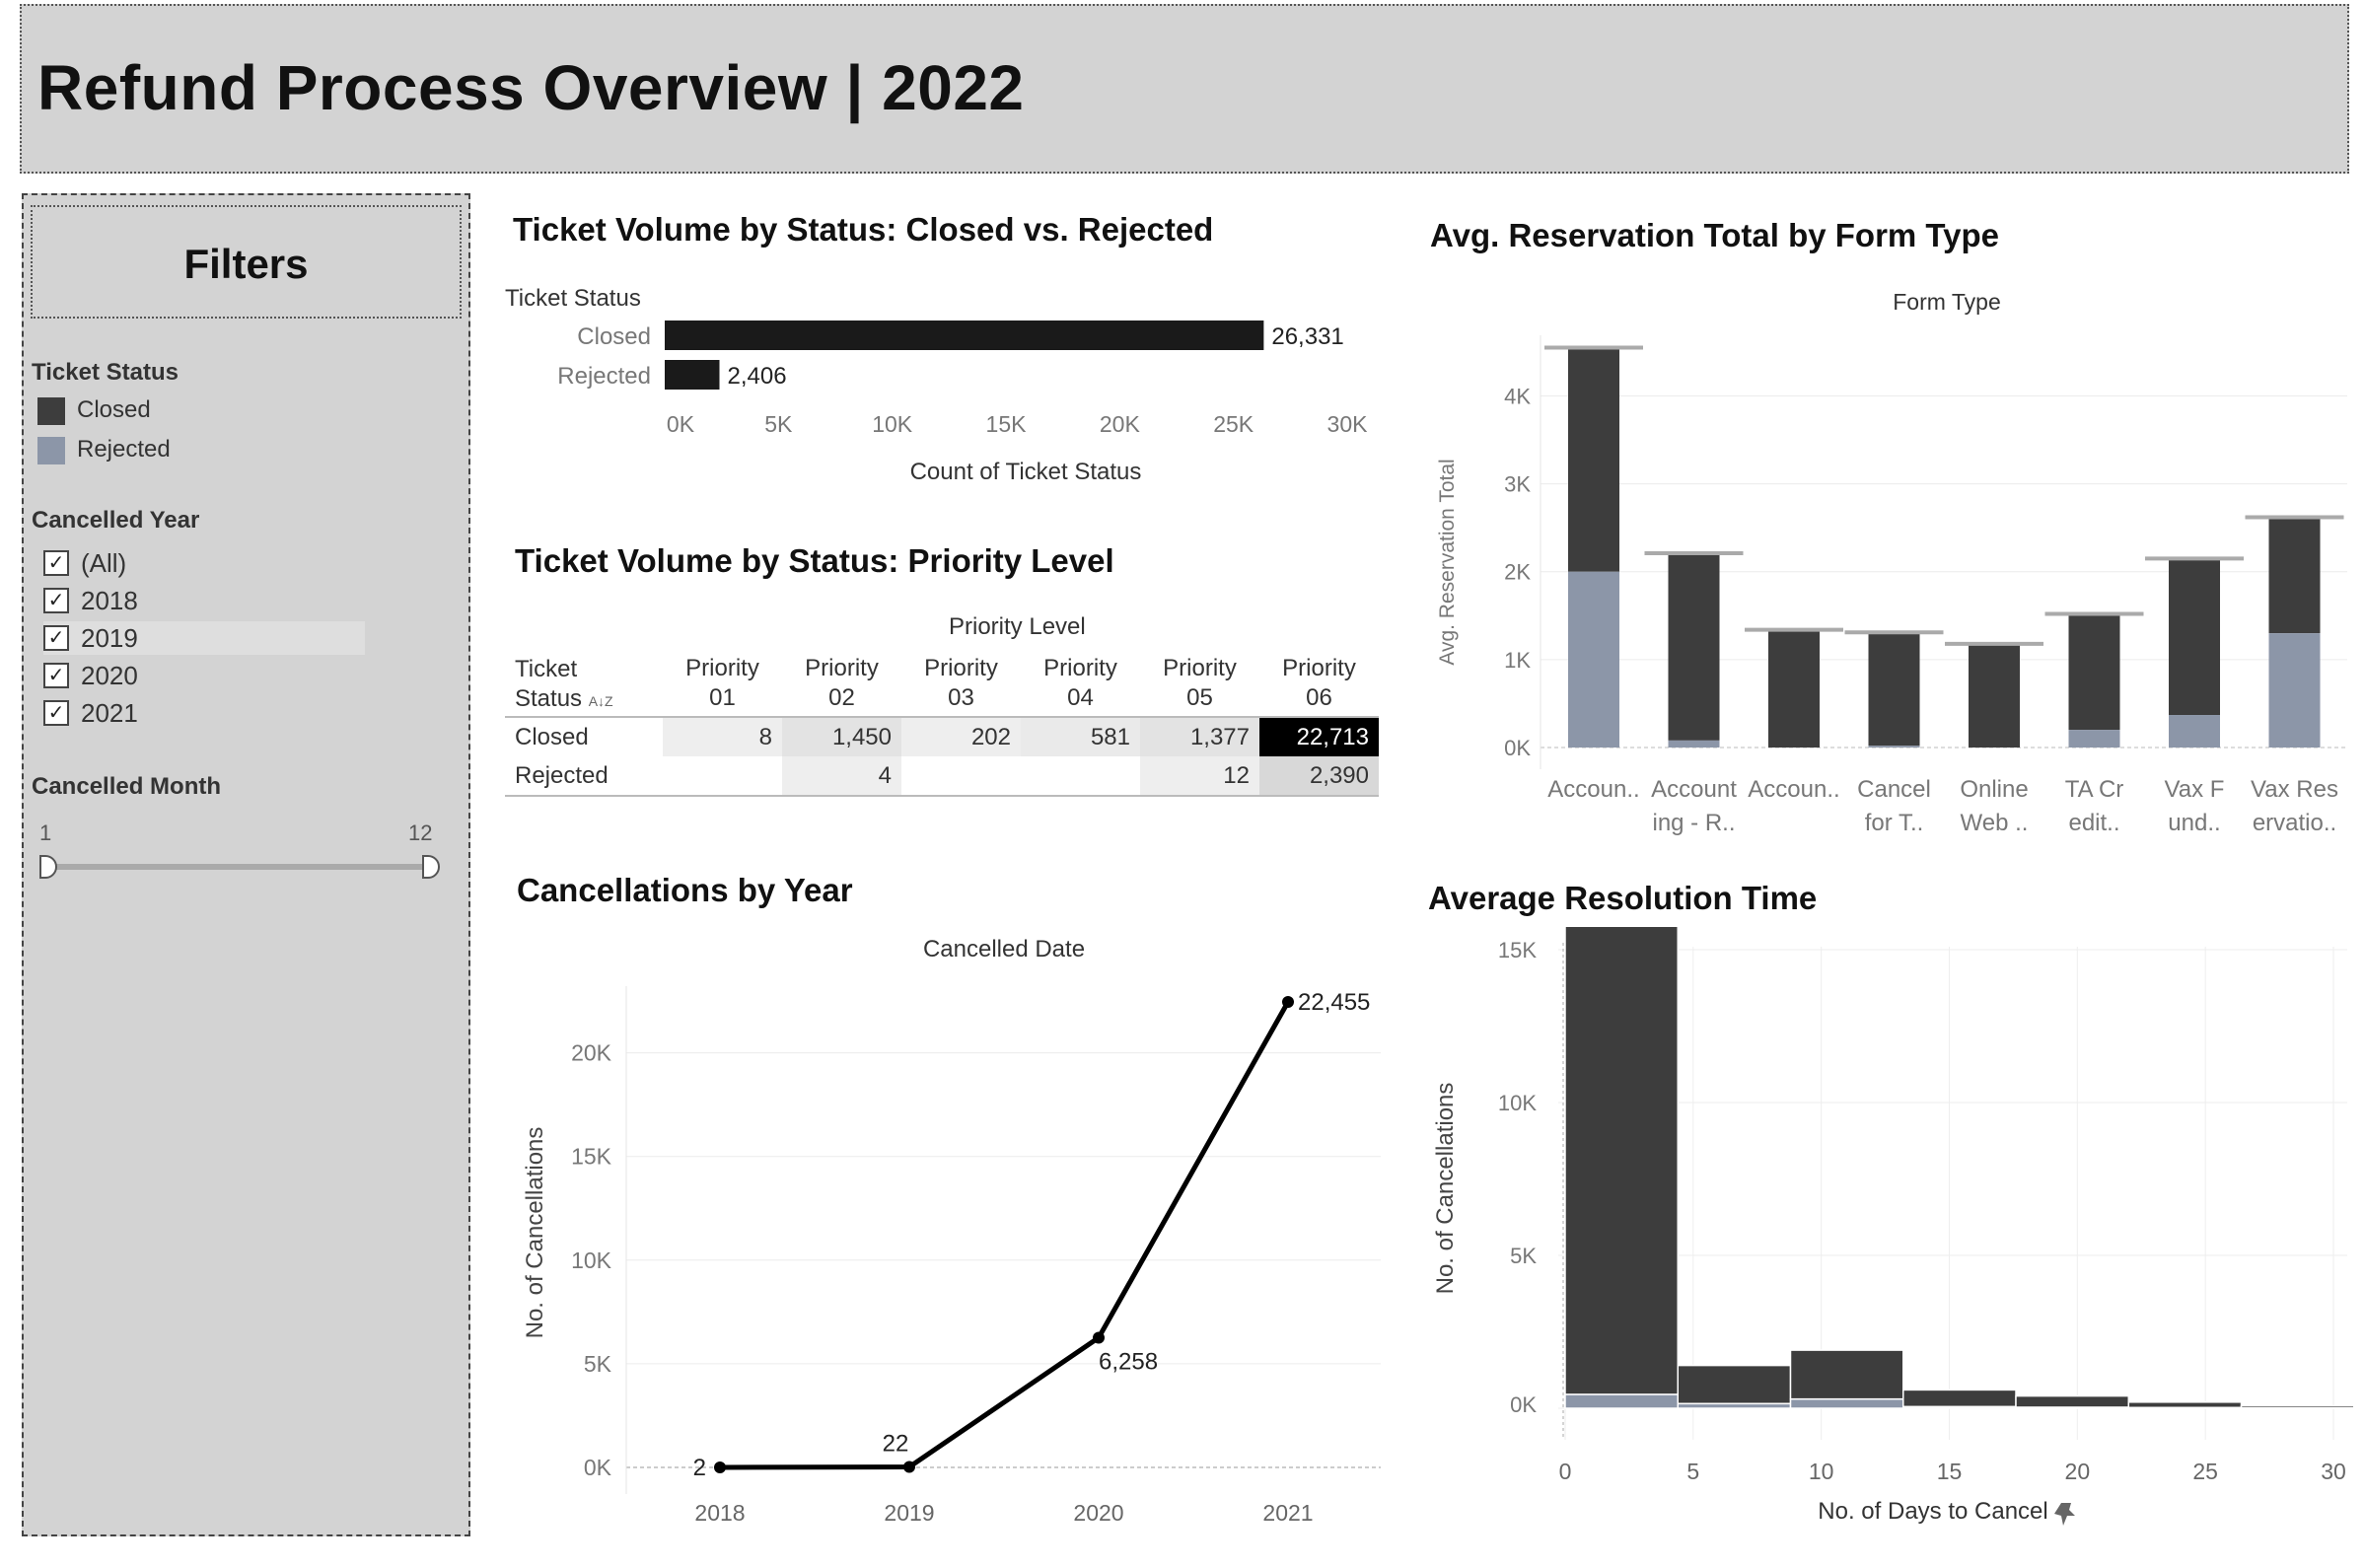 The image size is (2365, 1568). What do you see at coordinates (1694, 789) in the screenshot?
I see `category-label: Account` at bounding box center [1694, 789].